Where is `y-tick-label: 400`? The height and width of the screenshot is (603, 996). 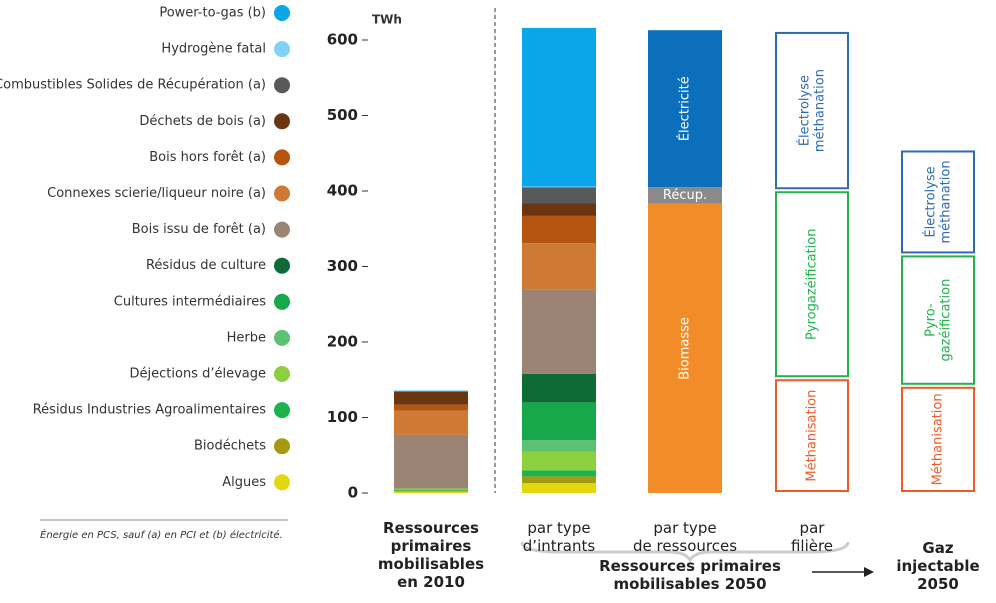 y-tick-label: 400 is located at coordinates (342, 191).